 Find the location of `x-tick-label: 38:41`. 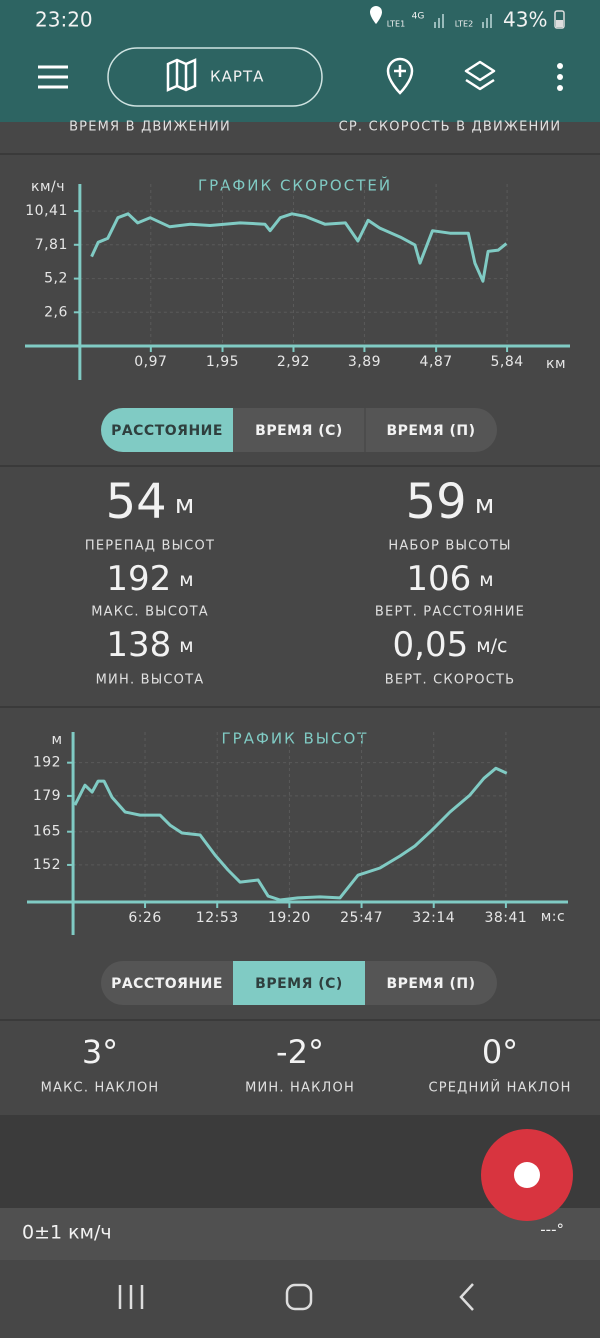

x-tick-label: 38:41 is located at coordinates (505, 918).